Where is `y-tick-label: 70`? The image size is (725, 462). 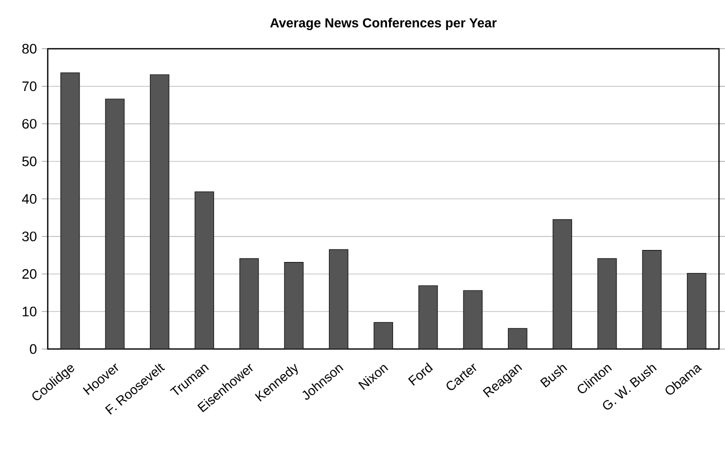 y-tick-label: 70 is located at coordinates (29, 86).